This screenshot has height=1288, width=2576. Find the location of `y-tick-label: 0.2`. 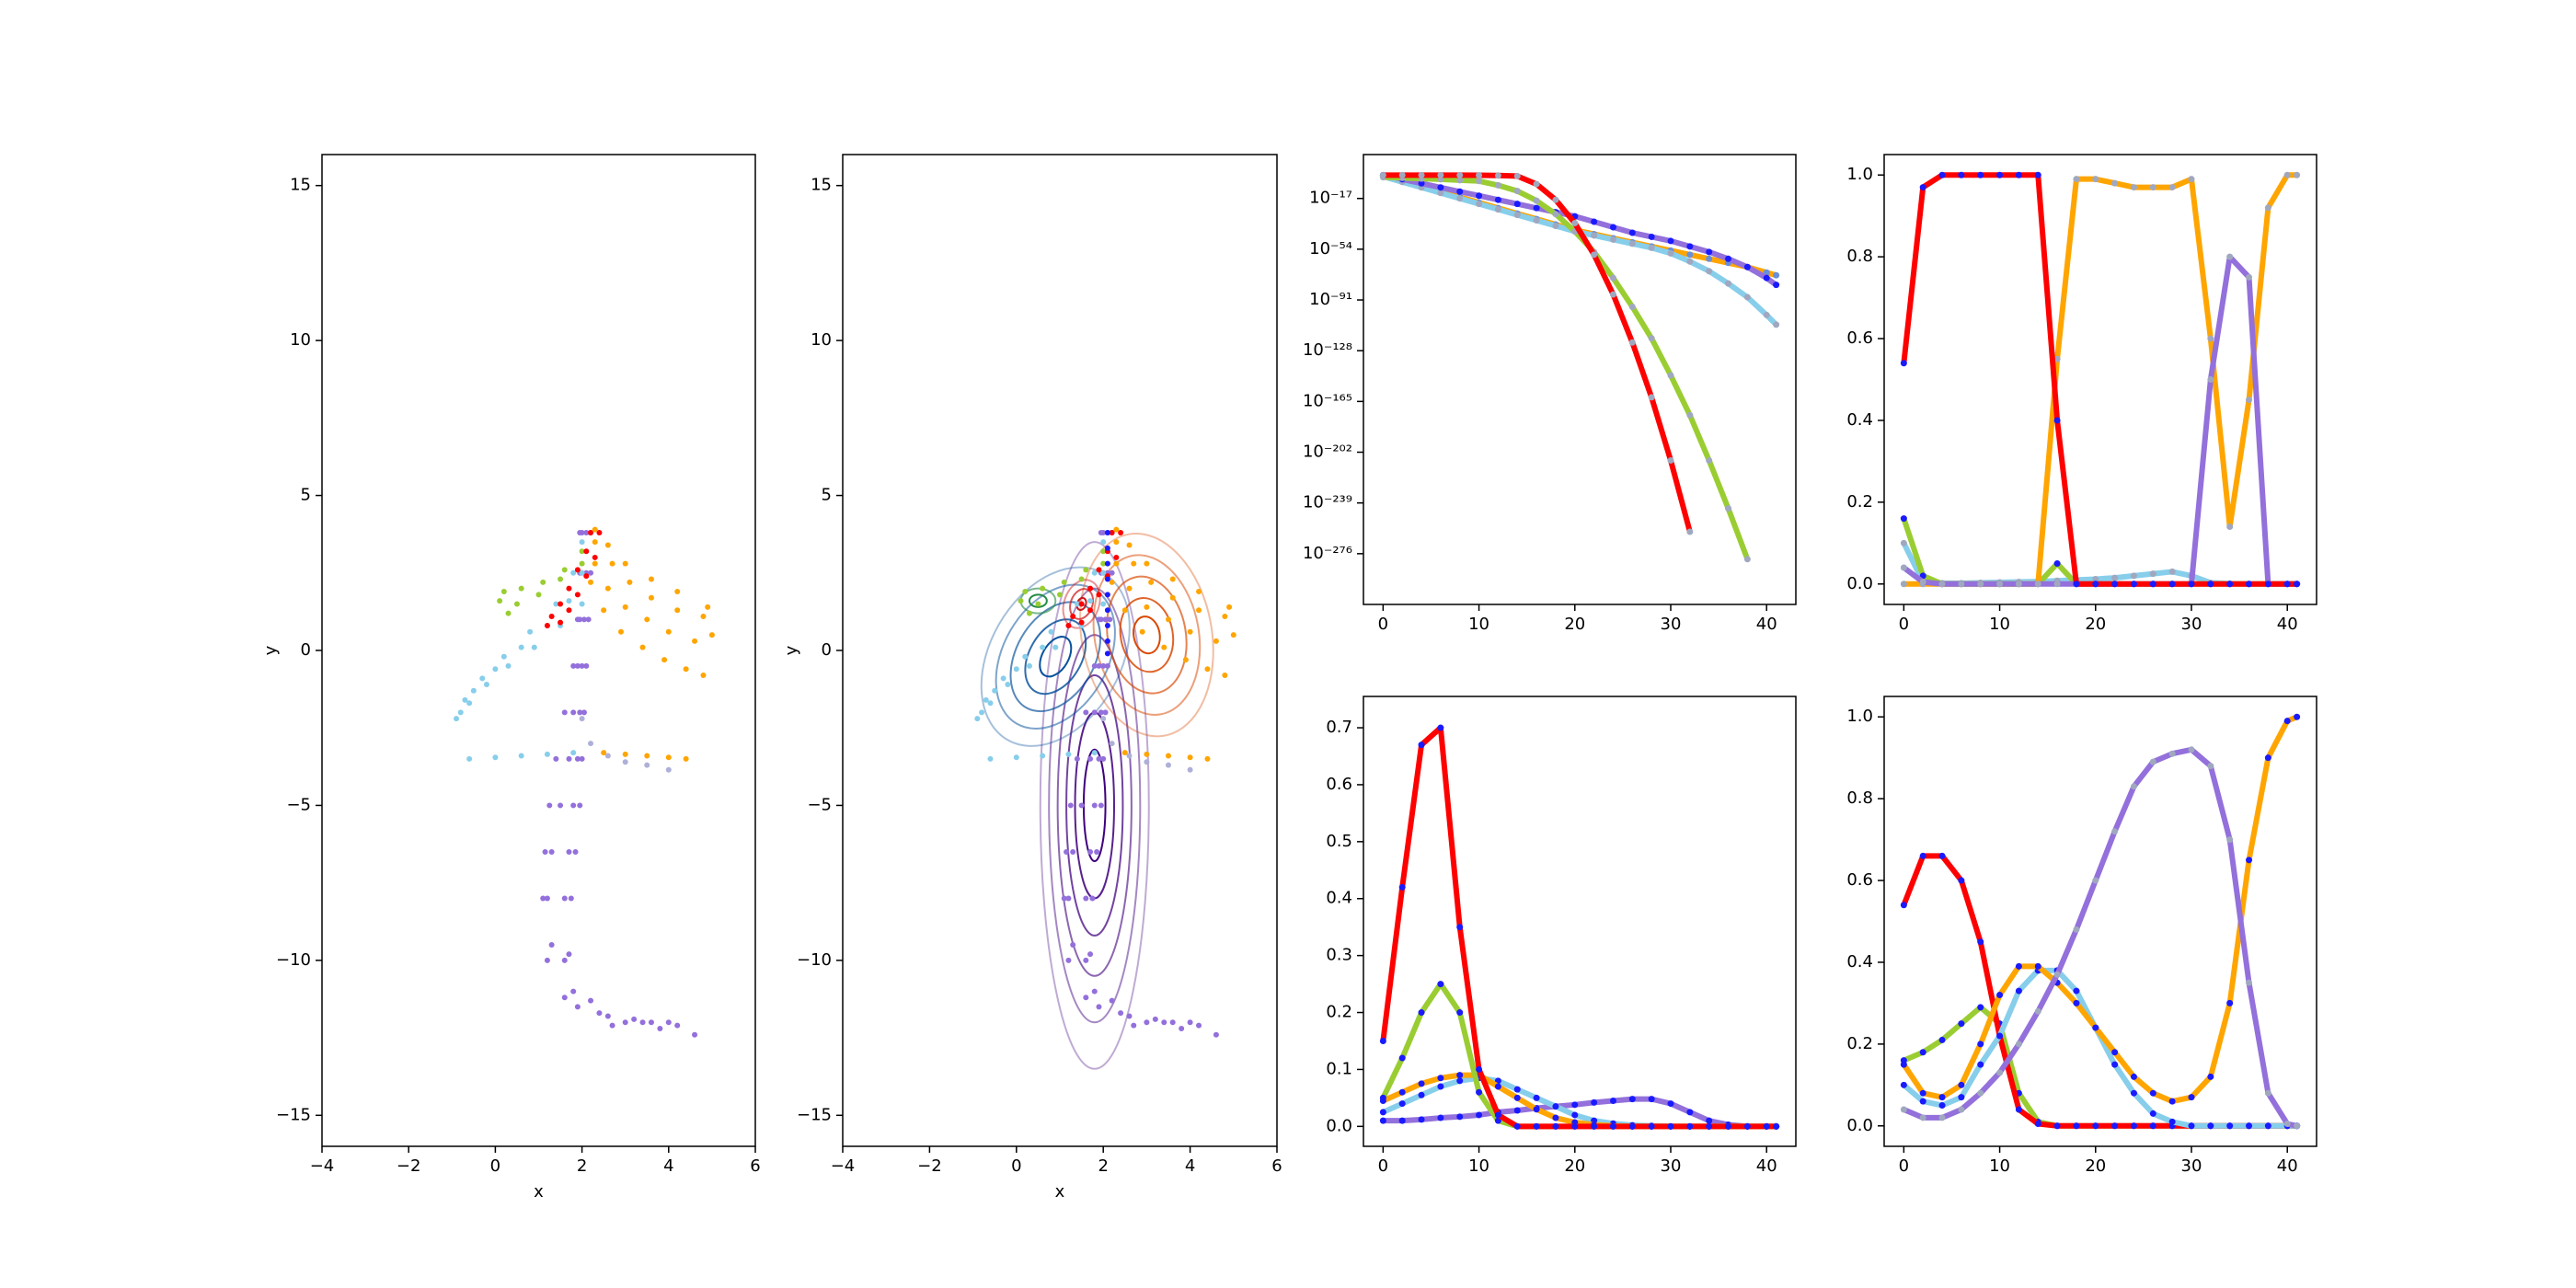

y-tick-label: 0.2 is located at coordinates (1859, 502).